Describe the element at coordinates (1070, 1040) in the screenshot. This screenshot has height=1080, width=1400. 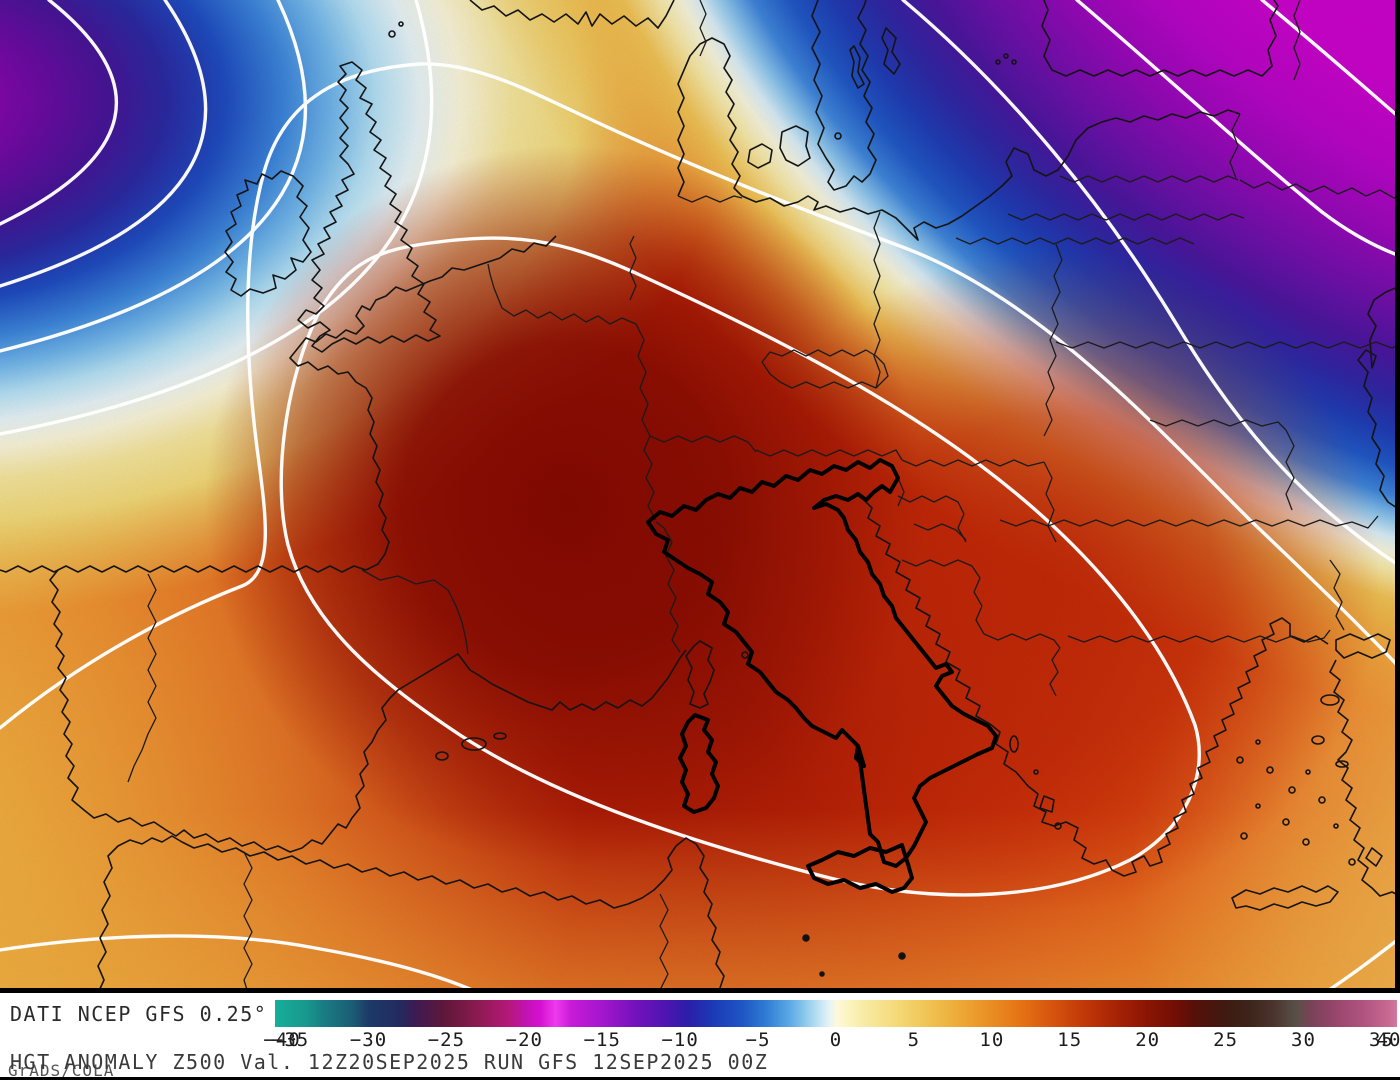
I see `colorbar-tick-label: 15` at that location.